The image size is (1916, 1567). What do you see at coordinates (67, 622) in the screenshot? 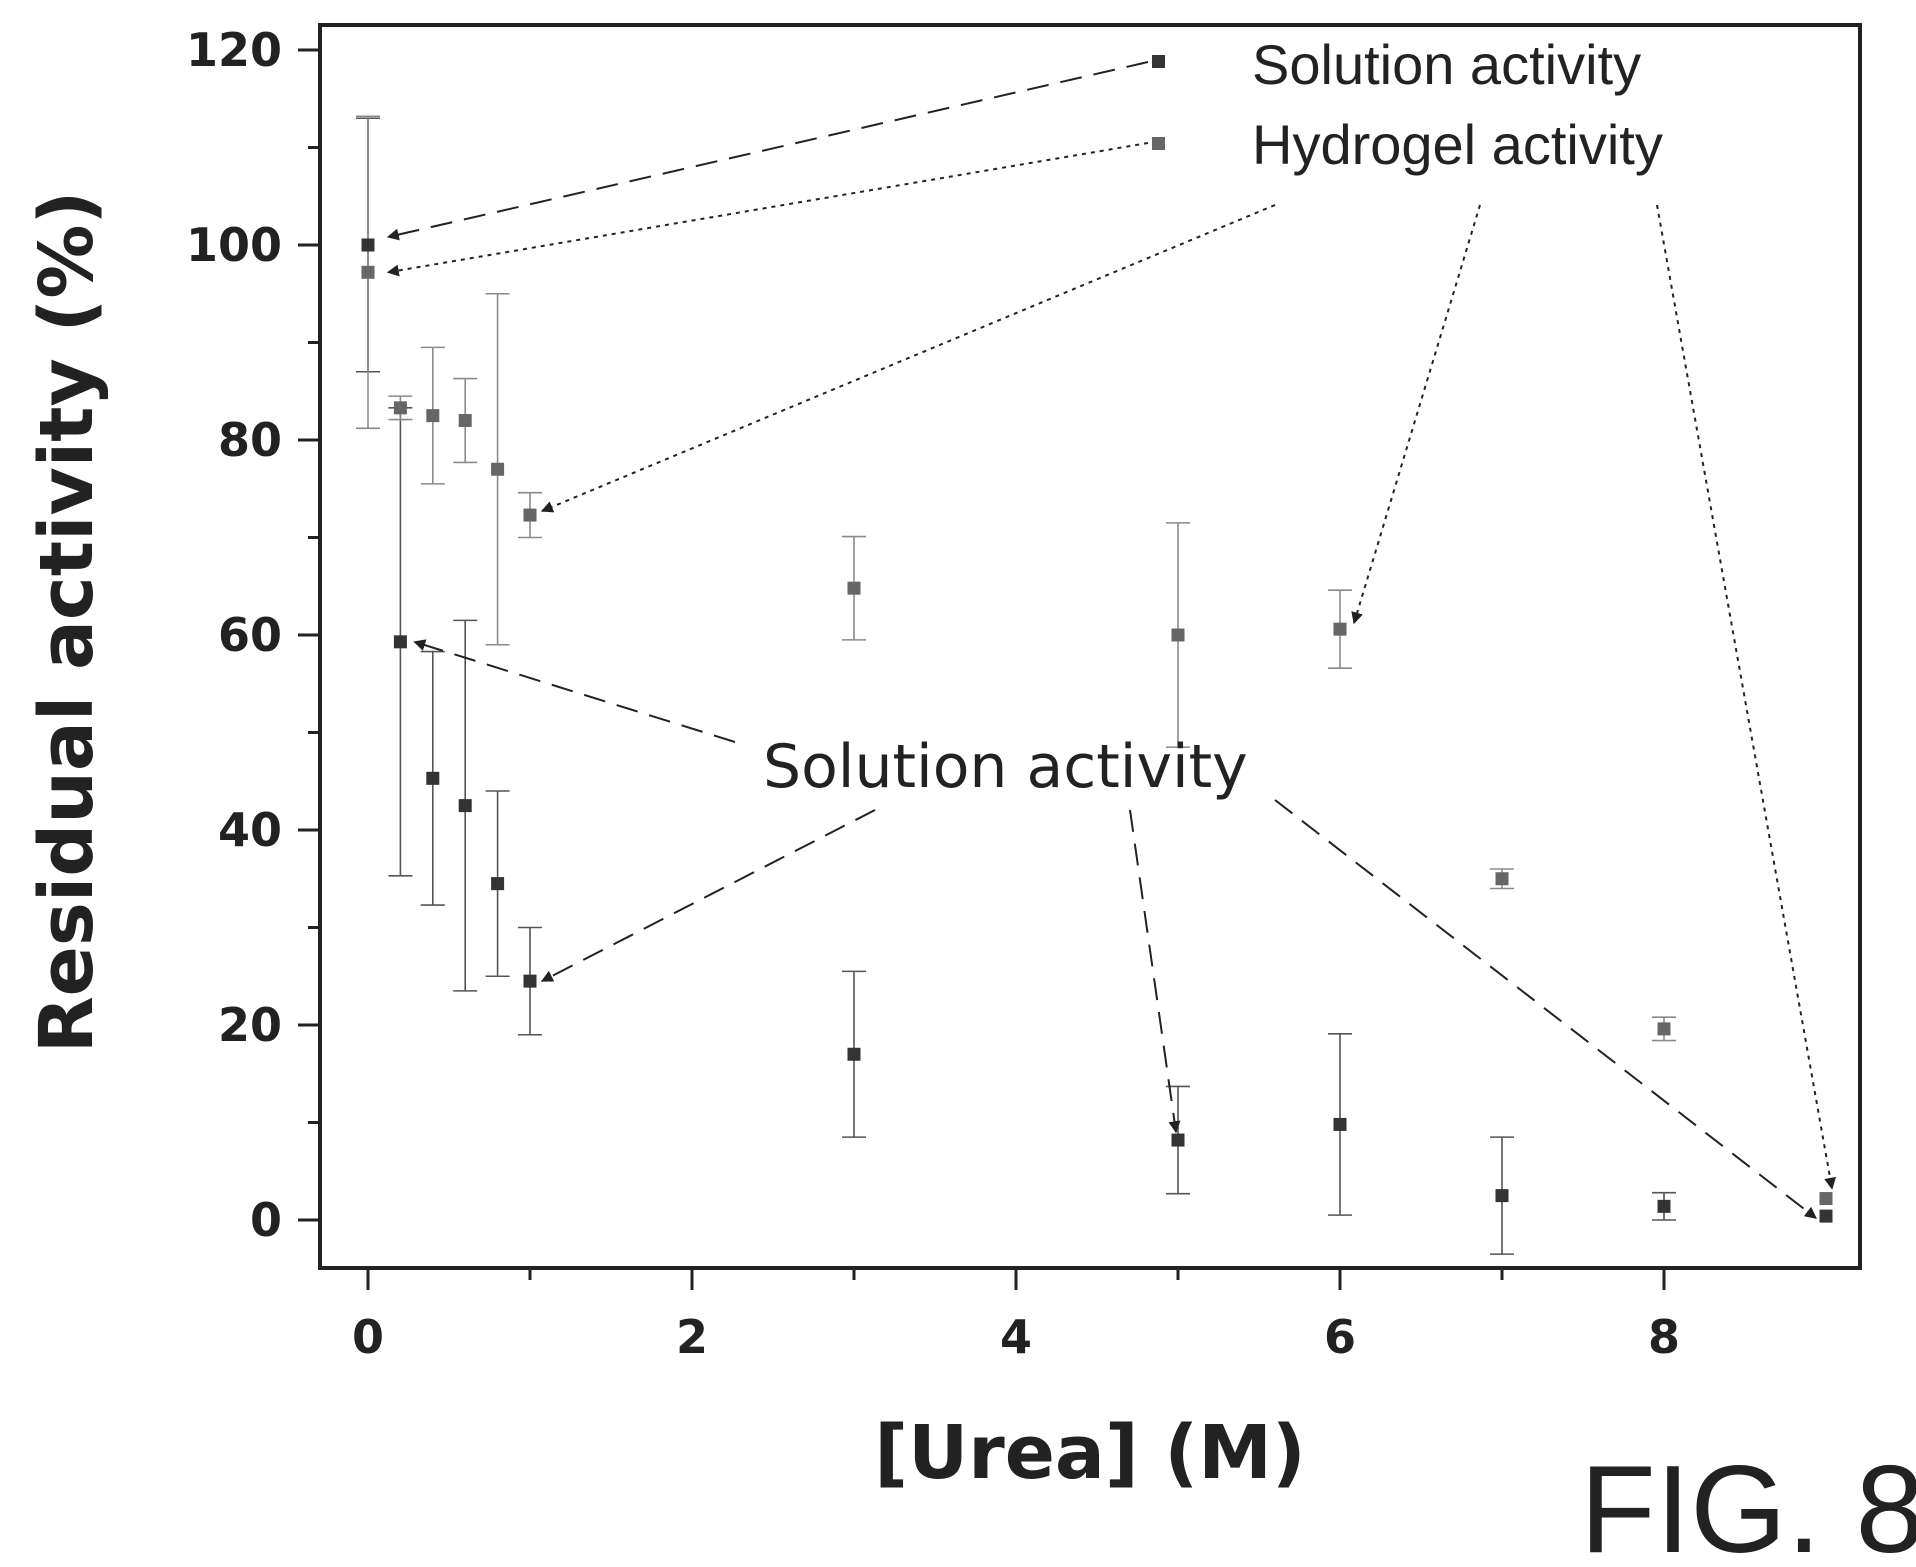
I see `y-axis-title: Residual activity (%)` at bounding box center [67, 622].